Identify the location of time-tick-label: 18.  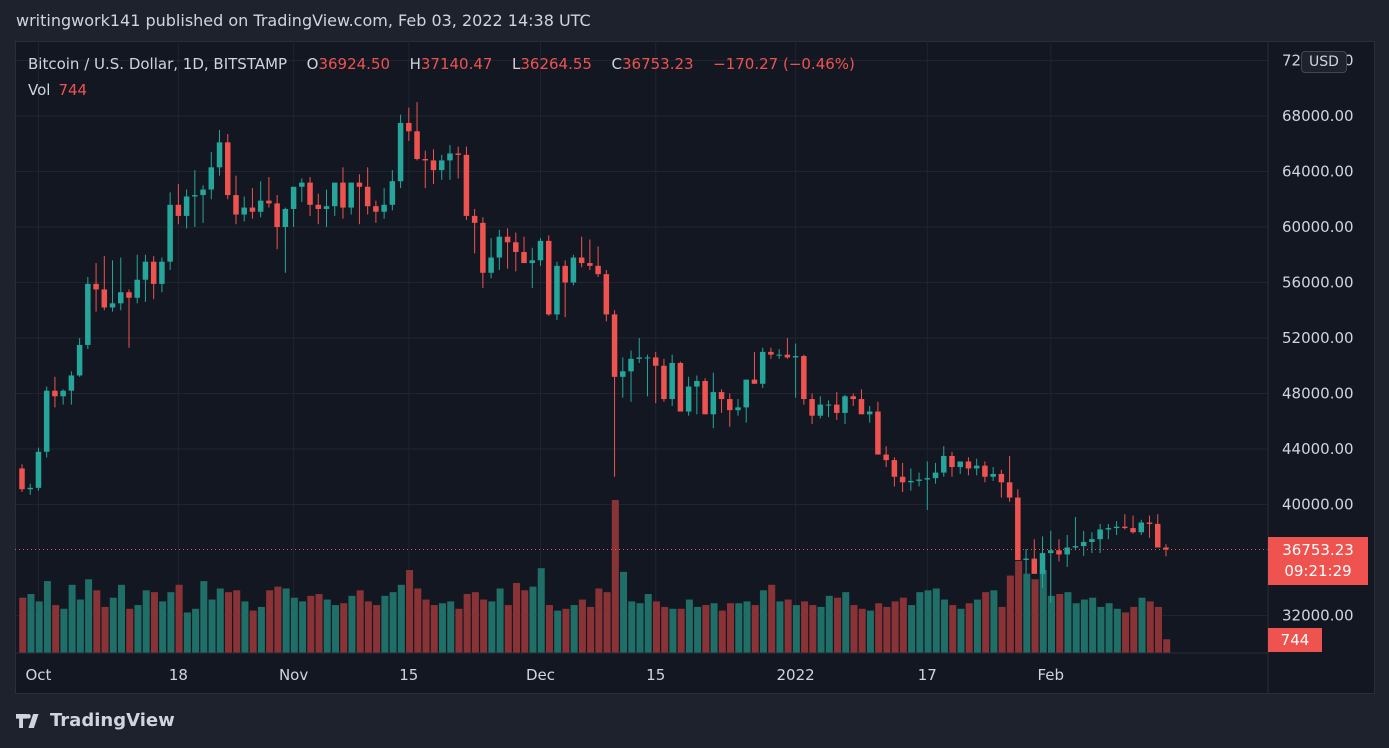
(178, 675).